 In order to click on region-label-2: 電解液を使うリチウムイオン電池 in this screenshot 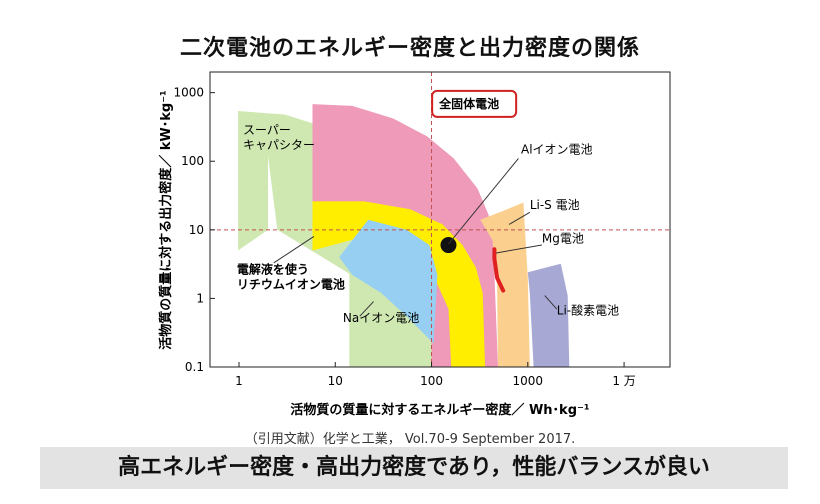, I will do `click(291, 277)`.